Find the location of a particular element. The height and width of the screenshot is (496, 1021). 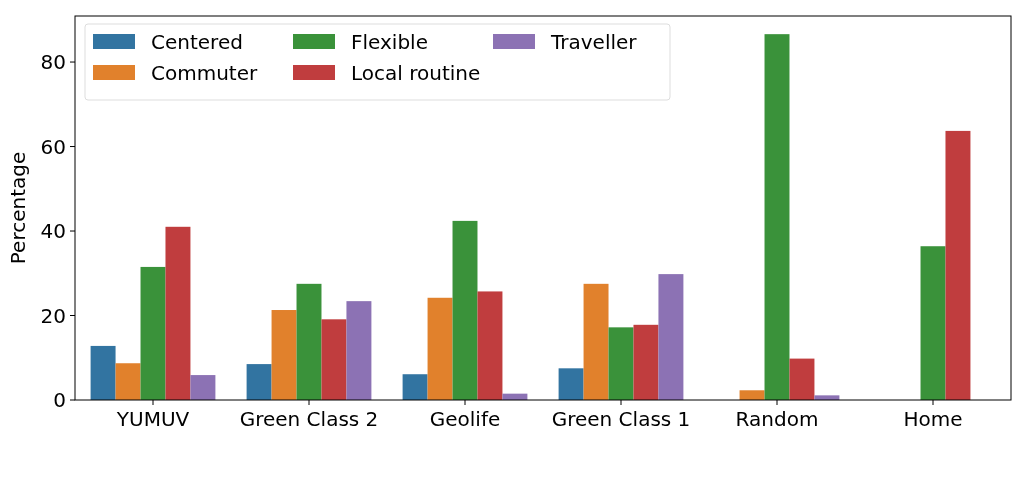

x-tick-label: Green Class 2 is located at coordinates (309, 419).